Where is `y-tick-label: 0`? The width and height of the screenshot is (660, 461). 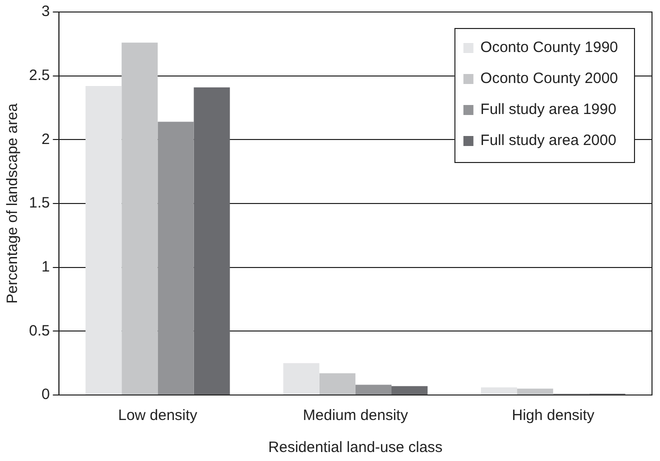
y-tick-label: 0 is located at coordinates (46, 395).